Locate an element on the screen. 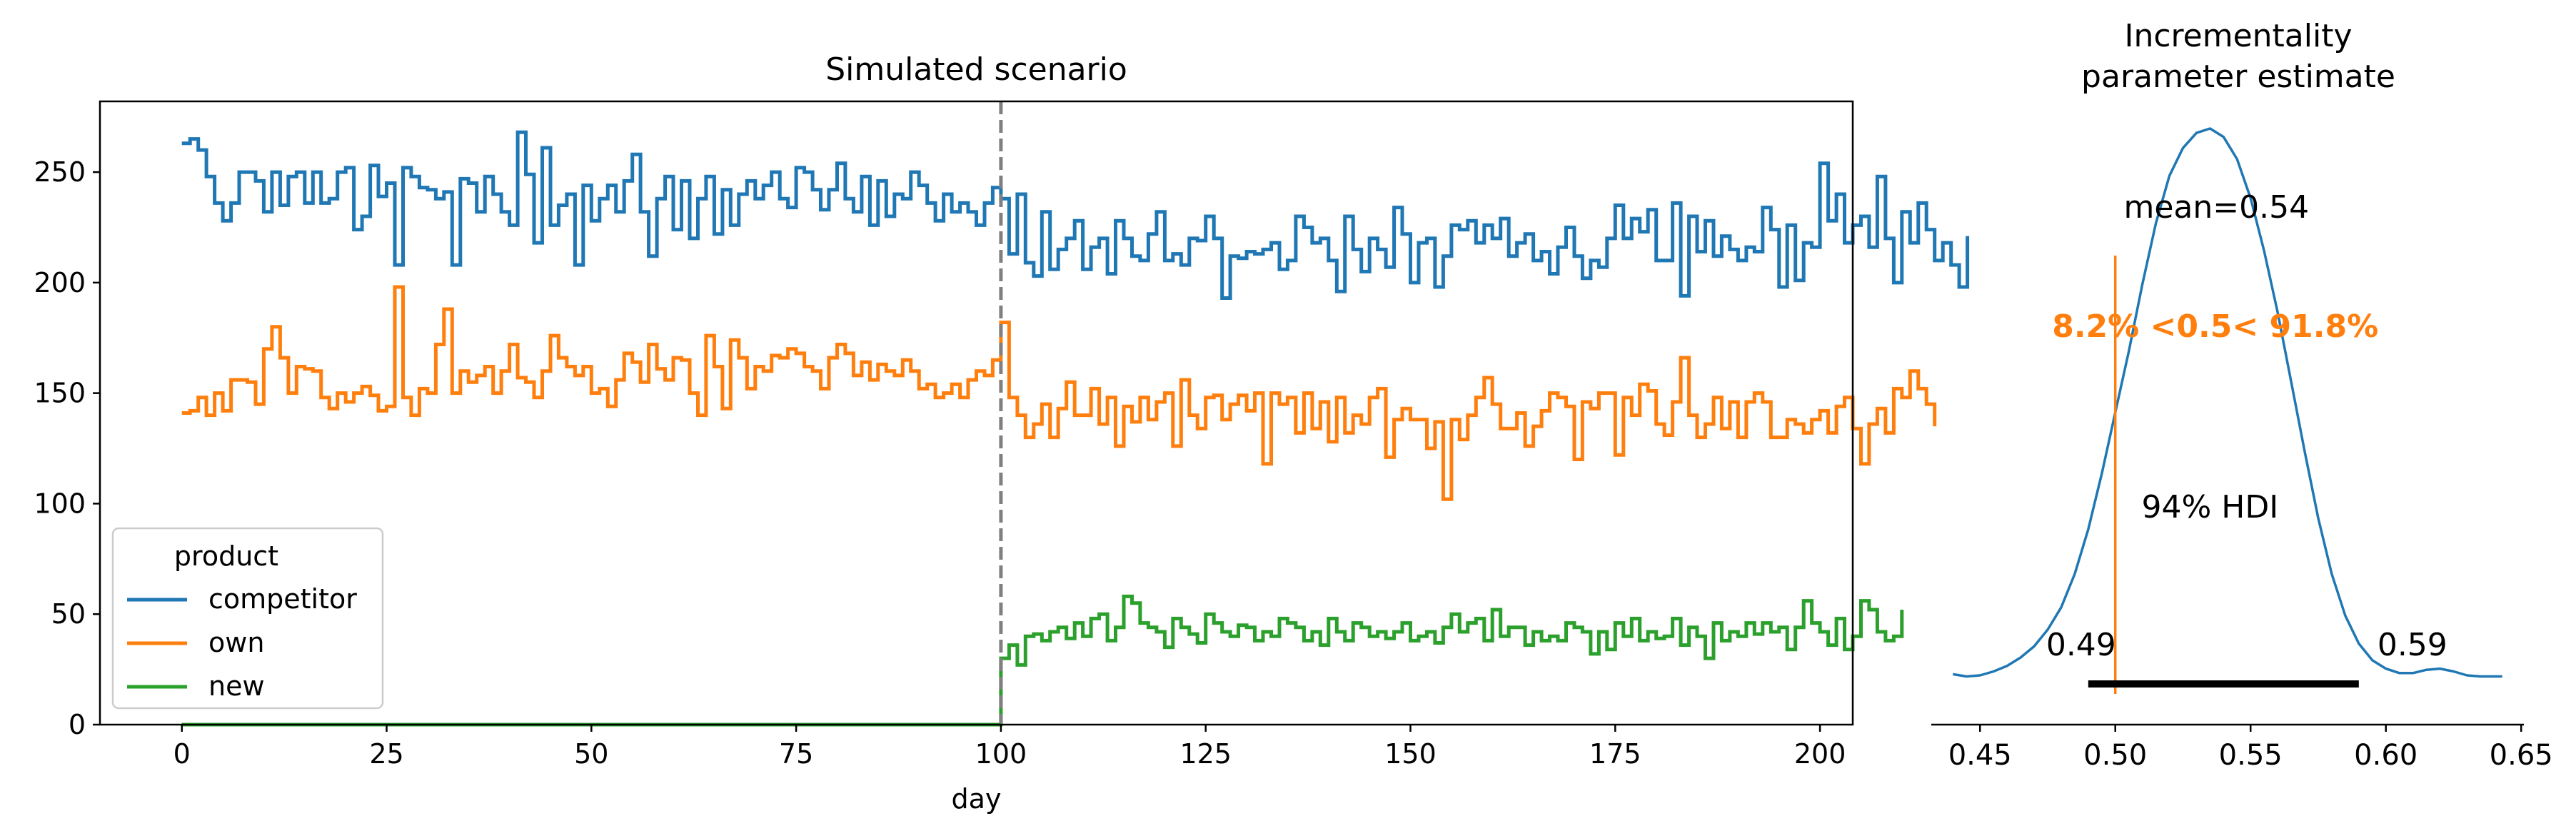  legend: product competitor own new is located at coordinates (247, 618).